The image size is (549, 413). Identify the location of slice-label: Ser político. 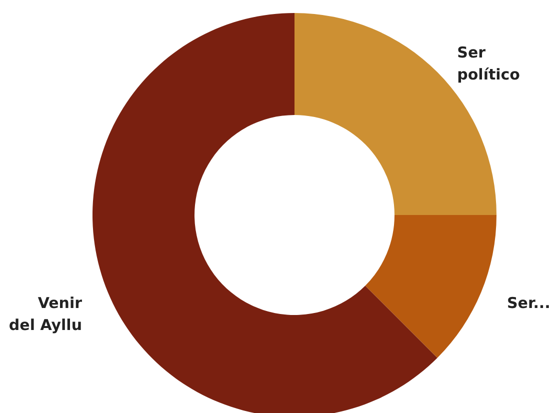
(488, 63).